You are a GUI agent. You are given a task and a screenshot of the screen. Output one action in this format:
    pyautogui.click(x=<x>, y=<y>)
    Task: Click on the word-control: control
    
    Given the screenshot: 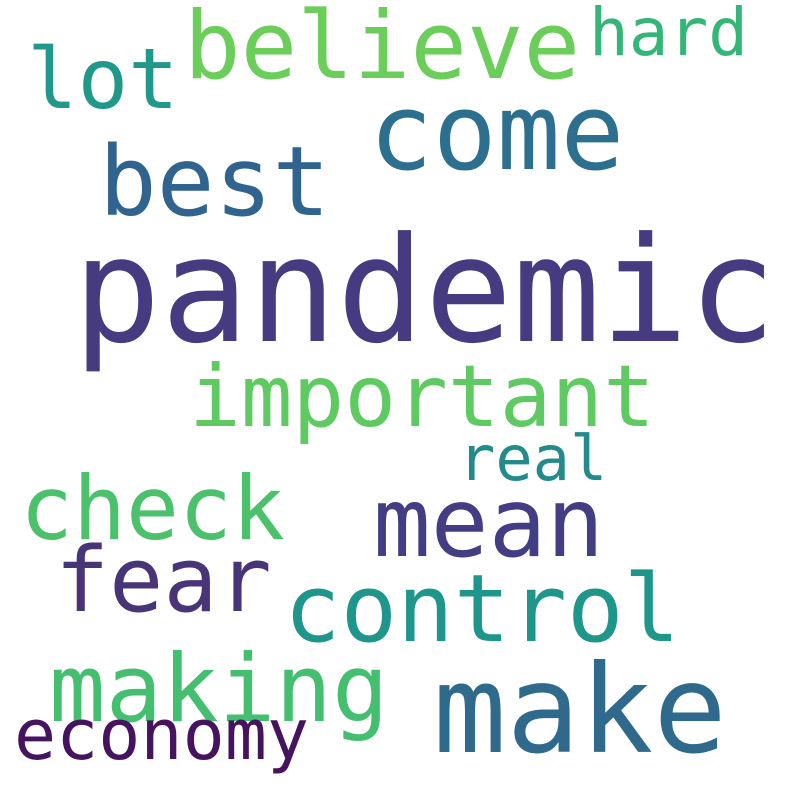 What is the action you would take?
    pyautogui.click(x=482, y=609)
    